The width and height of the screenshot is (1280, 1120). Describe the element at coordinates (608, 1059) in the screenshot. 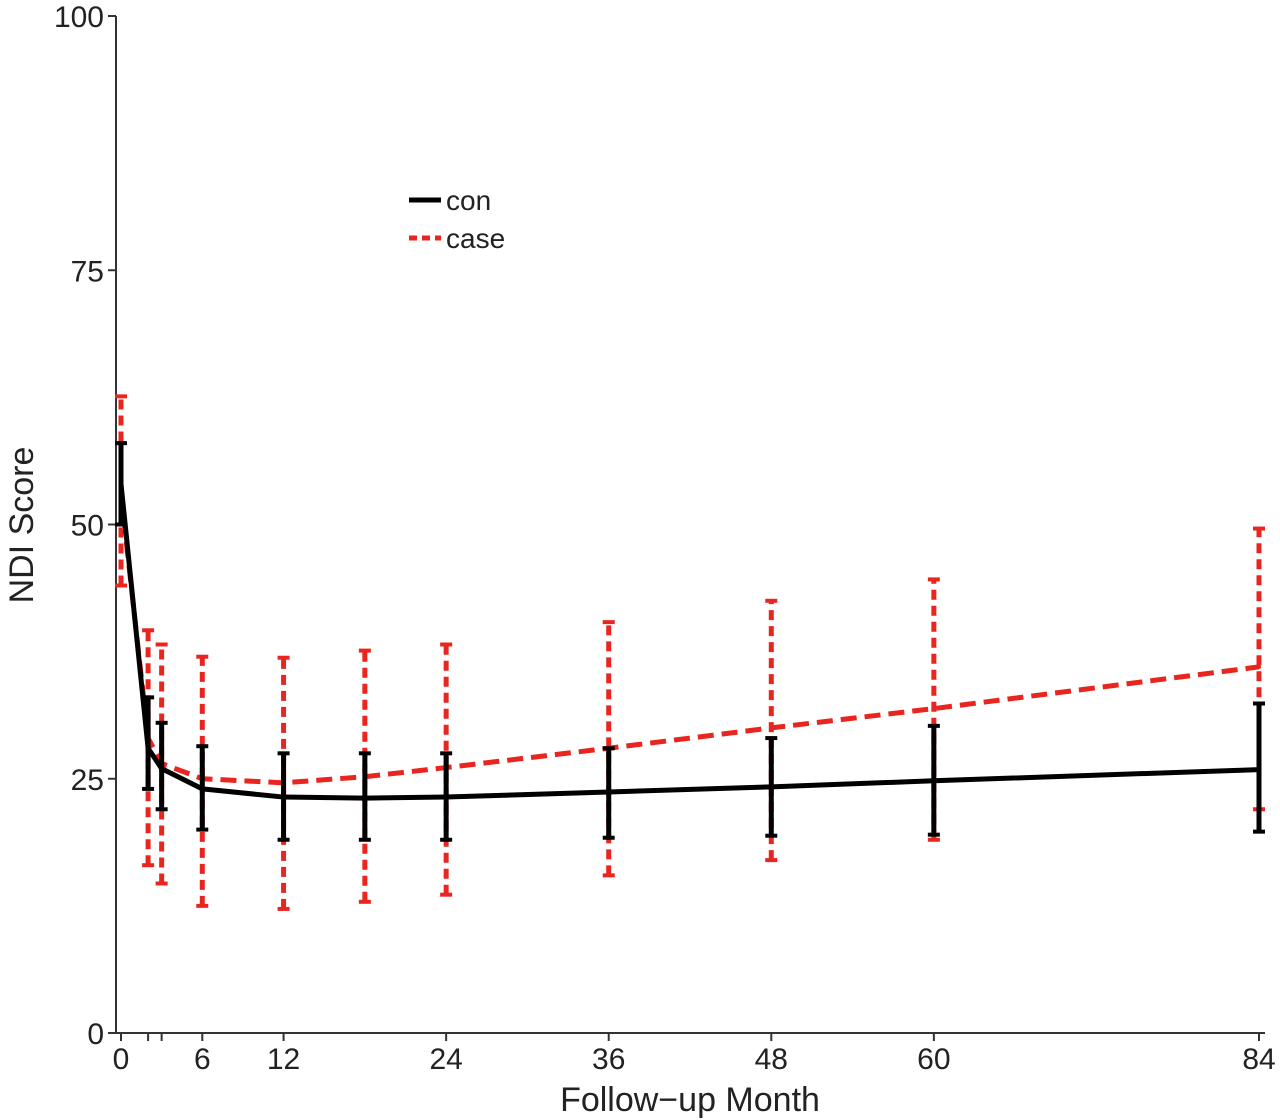

I see `x-tick-label: 36` at that location.